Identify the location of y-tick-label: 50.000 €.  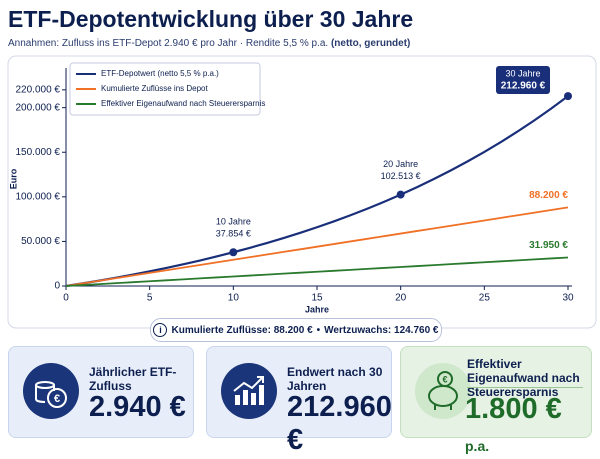
(40, 241).